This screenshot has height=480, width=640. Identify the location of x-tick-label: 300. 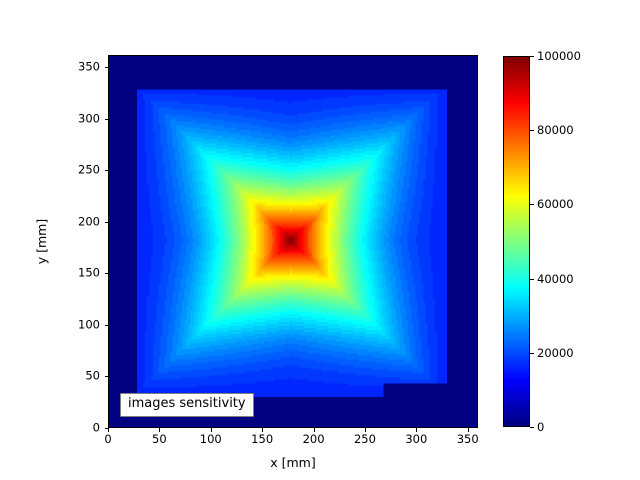
(416, 439).